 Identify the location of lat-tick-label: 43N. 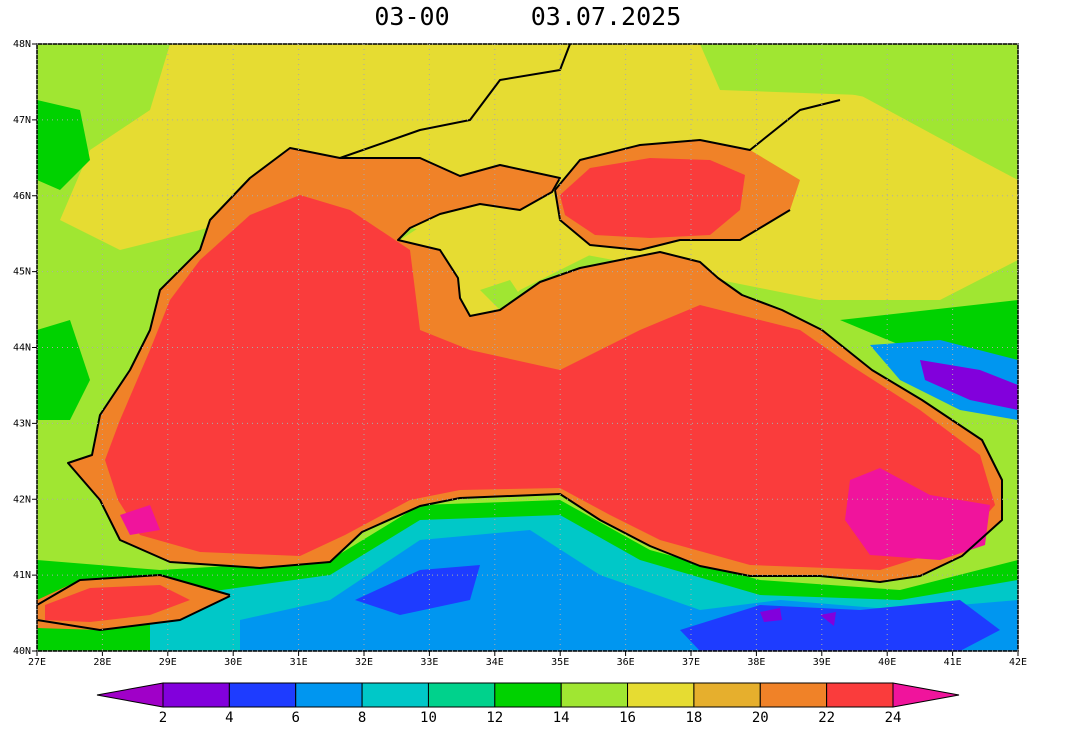
(22, 423).